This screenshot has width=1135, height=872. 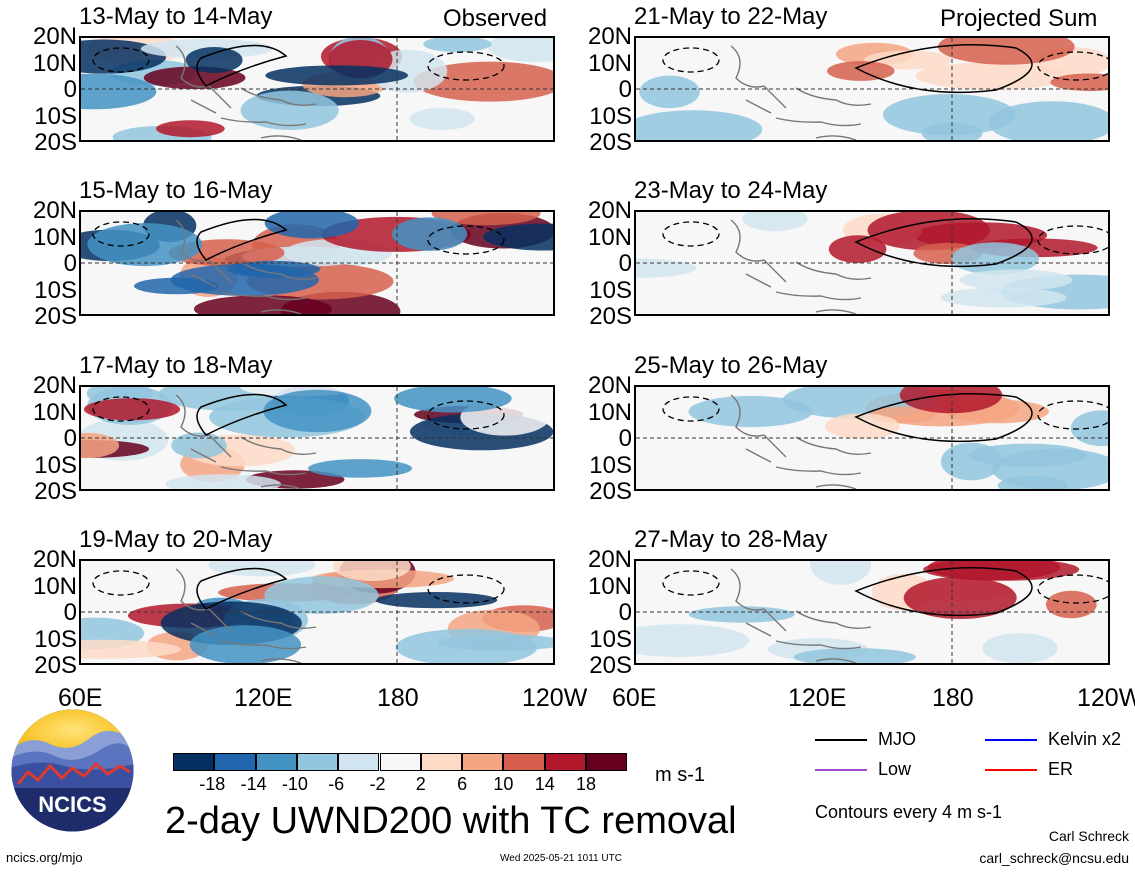 I want to click on panel-title: 21-May to 22-May, so click(x=731, y=16).